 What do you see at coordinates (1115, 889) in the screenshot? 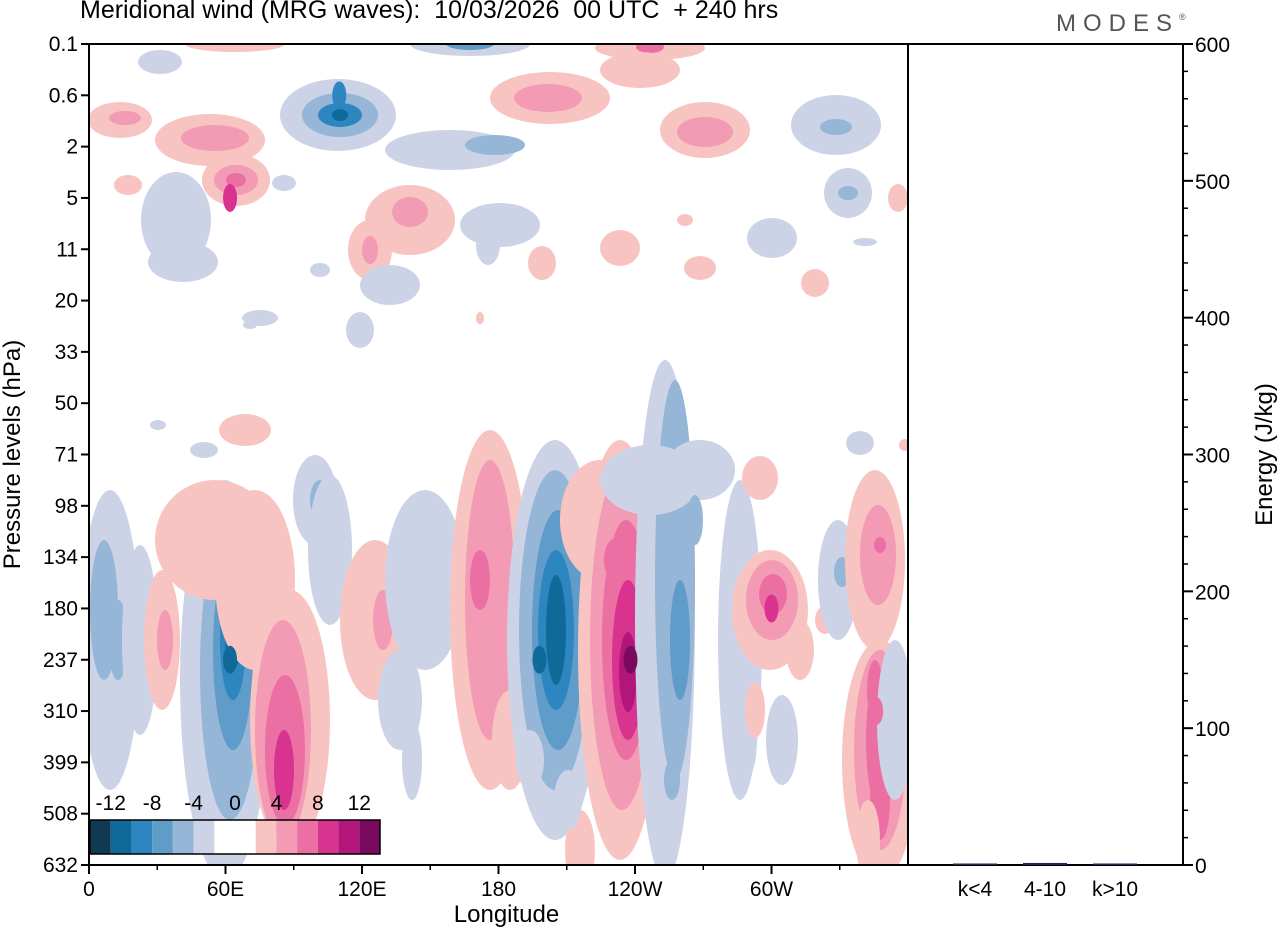
I see `energy-category-label: k>10` at bounding box center [1115, 889].